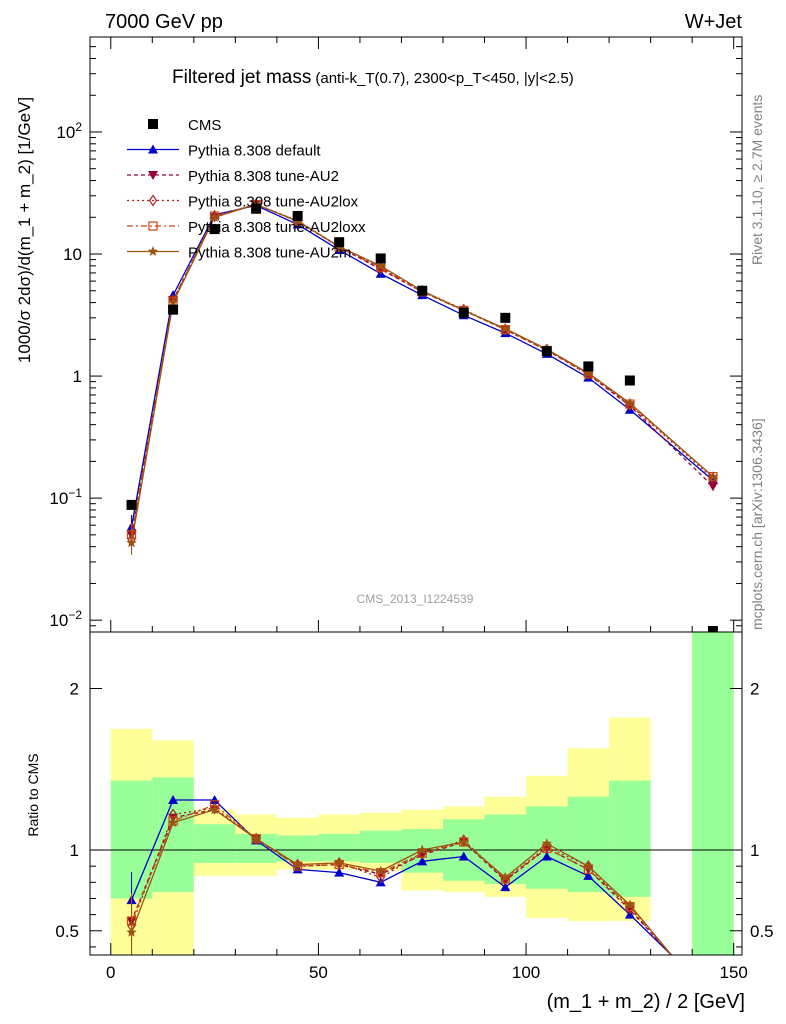 The image size is (786, 1024). I want to click on chart-title-text: Filtered jet mass, so click(241, 77).